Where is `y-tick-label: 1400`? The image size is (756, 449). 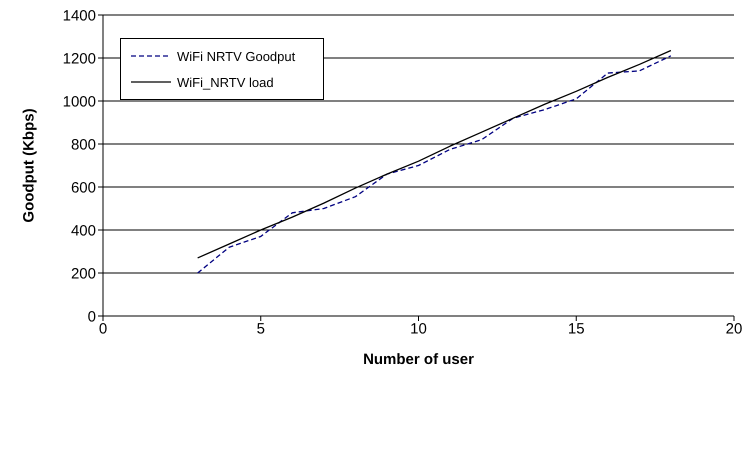 y-tick-label: 1400 is located at coordinates (79, 15).